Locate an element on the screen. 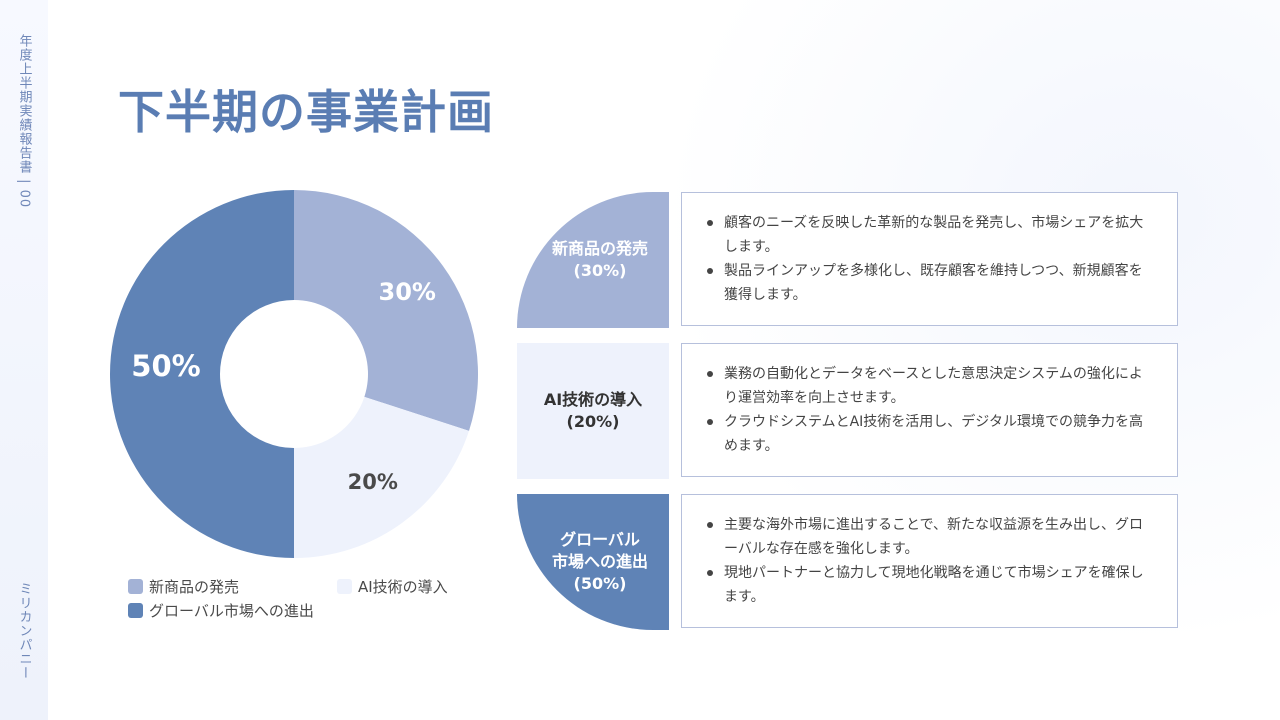 The height and width of the screenshot is (720, 1280). legend-item-ai: AI技術の導入 is located at coordinates (392, 586).